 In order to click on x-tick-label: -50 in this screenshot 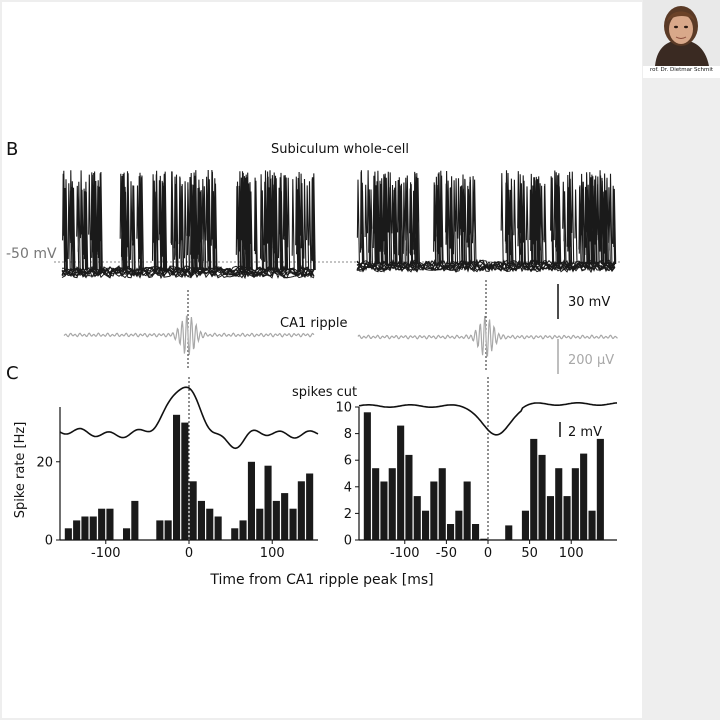, I will do `click(446, 553)`.